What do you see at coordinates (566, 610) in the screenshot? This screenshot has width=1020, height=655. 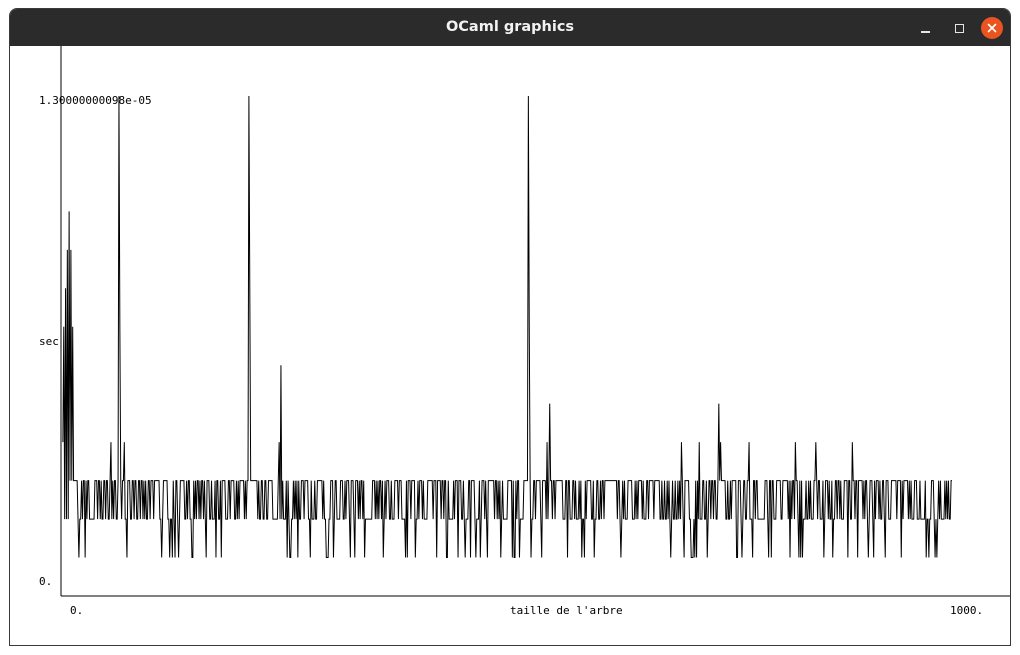 I see `x-axis-label: taille de l'arbre` at bounding box center [566, 610].